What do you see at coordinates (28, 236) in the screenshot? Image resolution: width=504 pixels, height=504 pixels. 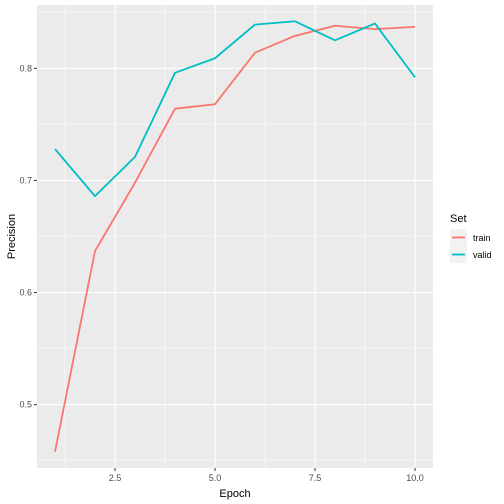 I see `y-axis: 0.5 0.6 0.7 0.8` at bounding box center [28, 236].